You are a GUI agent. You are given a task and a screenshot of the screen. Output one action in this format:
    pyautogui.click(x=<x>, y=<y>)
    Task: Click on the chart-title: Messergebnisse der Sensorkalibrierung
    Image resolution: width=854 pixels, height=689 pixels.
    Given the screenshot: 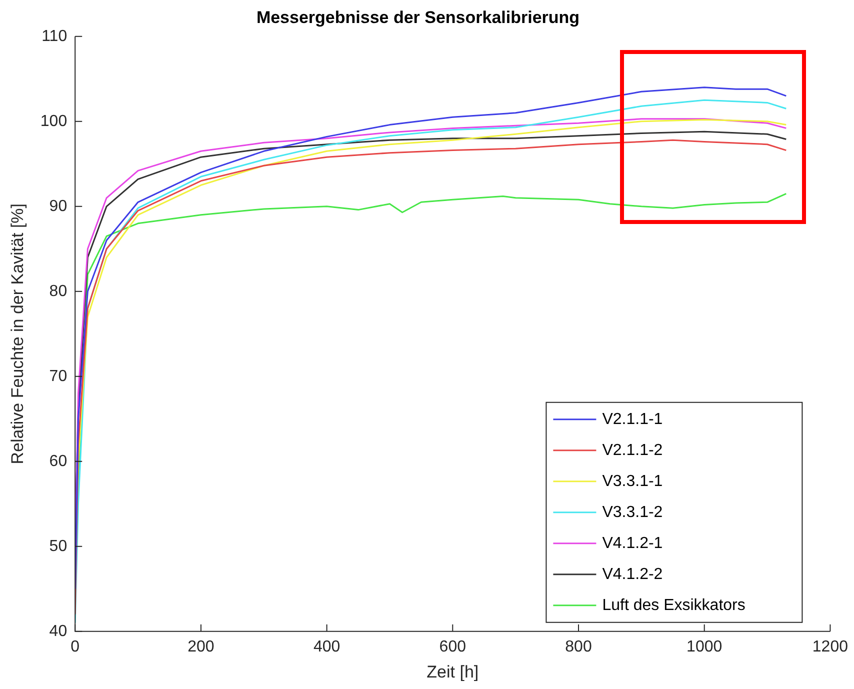 What is the action you would take?
    pyautogui.click(x=418, y=17)
    